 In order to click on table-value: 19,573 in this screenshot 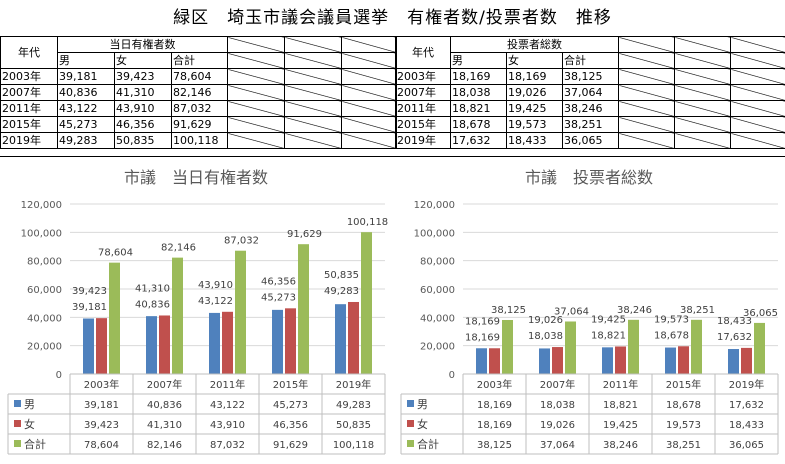, I will do `click(683, 425)`.